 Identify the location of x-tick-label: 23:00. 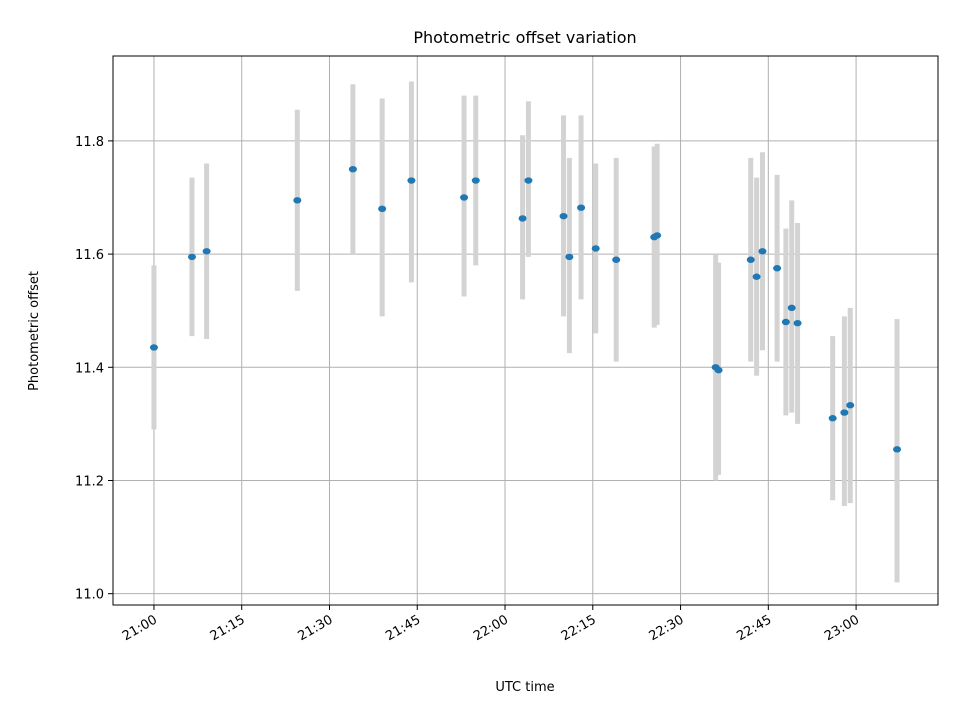
(842, 628).